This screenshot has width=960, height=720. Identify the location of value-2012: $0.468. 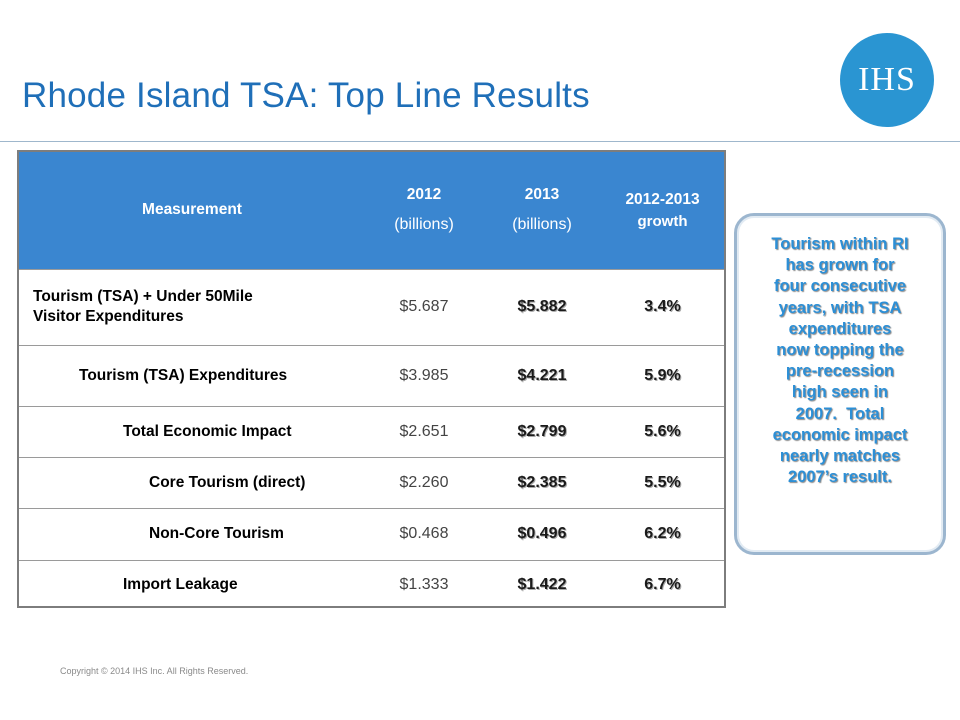
(424, 533).